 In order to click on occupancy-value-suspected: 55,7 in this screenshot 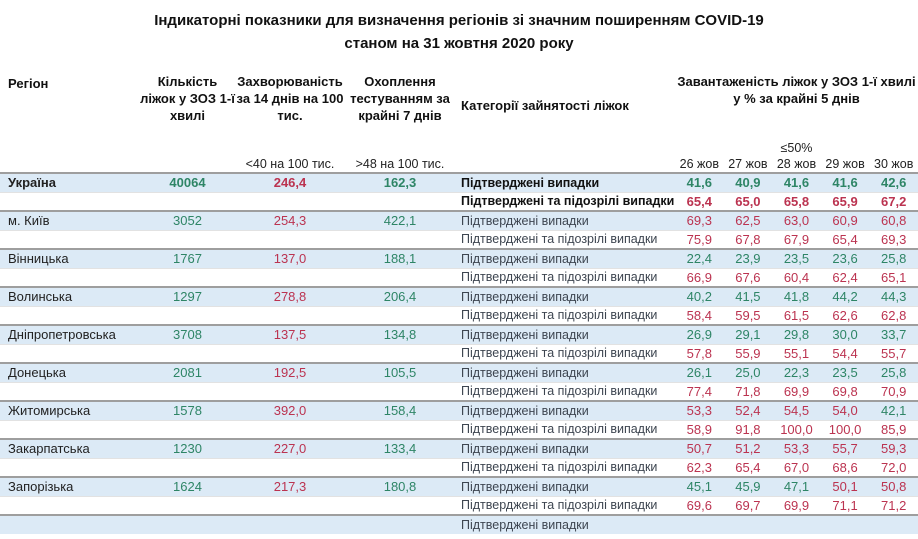, I will do `click(893, 353)`.